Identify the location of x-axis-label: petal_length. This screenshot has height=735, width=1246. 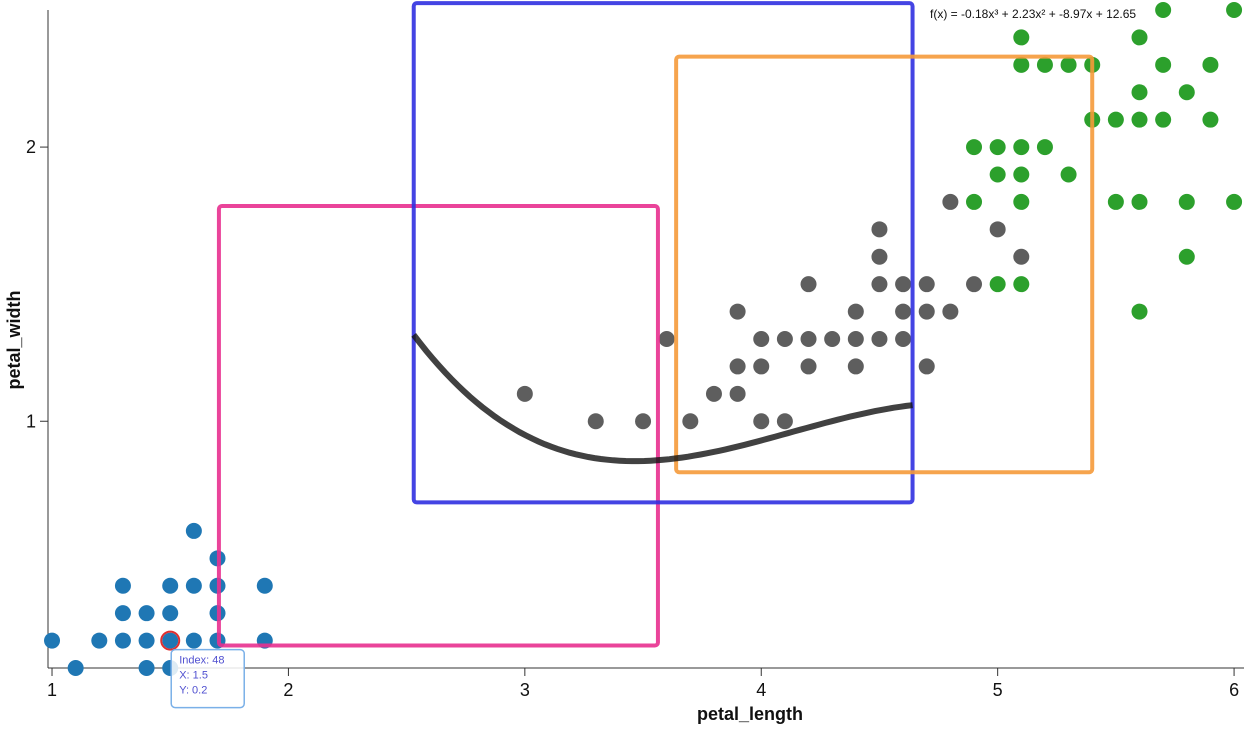
(750, 714).